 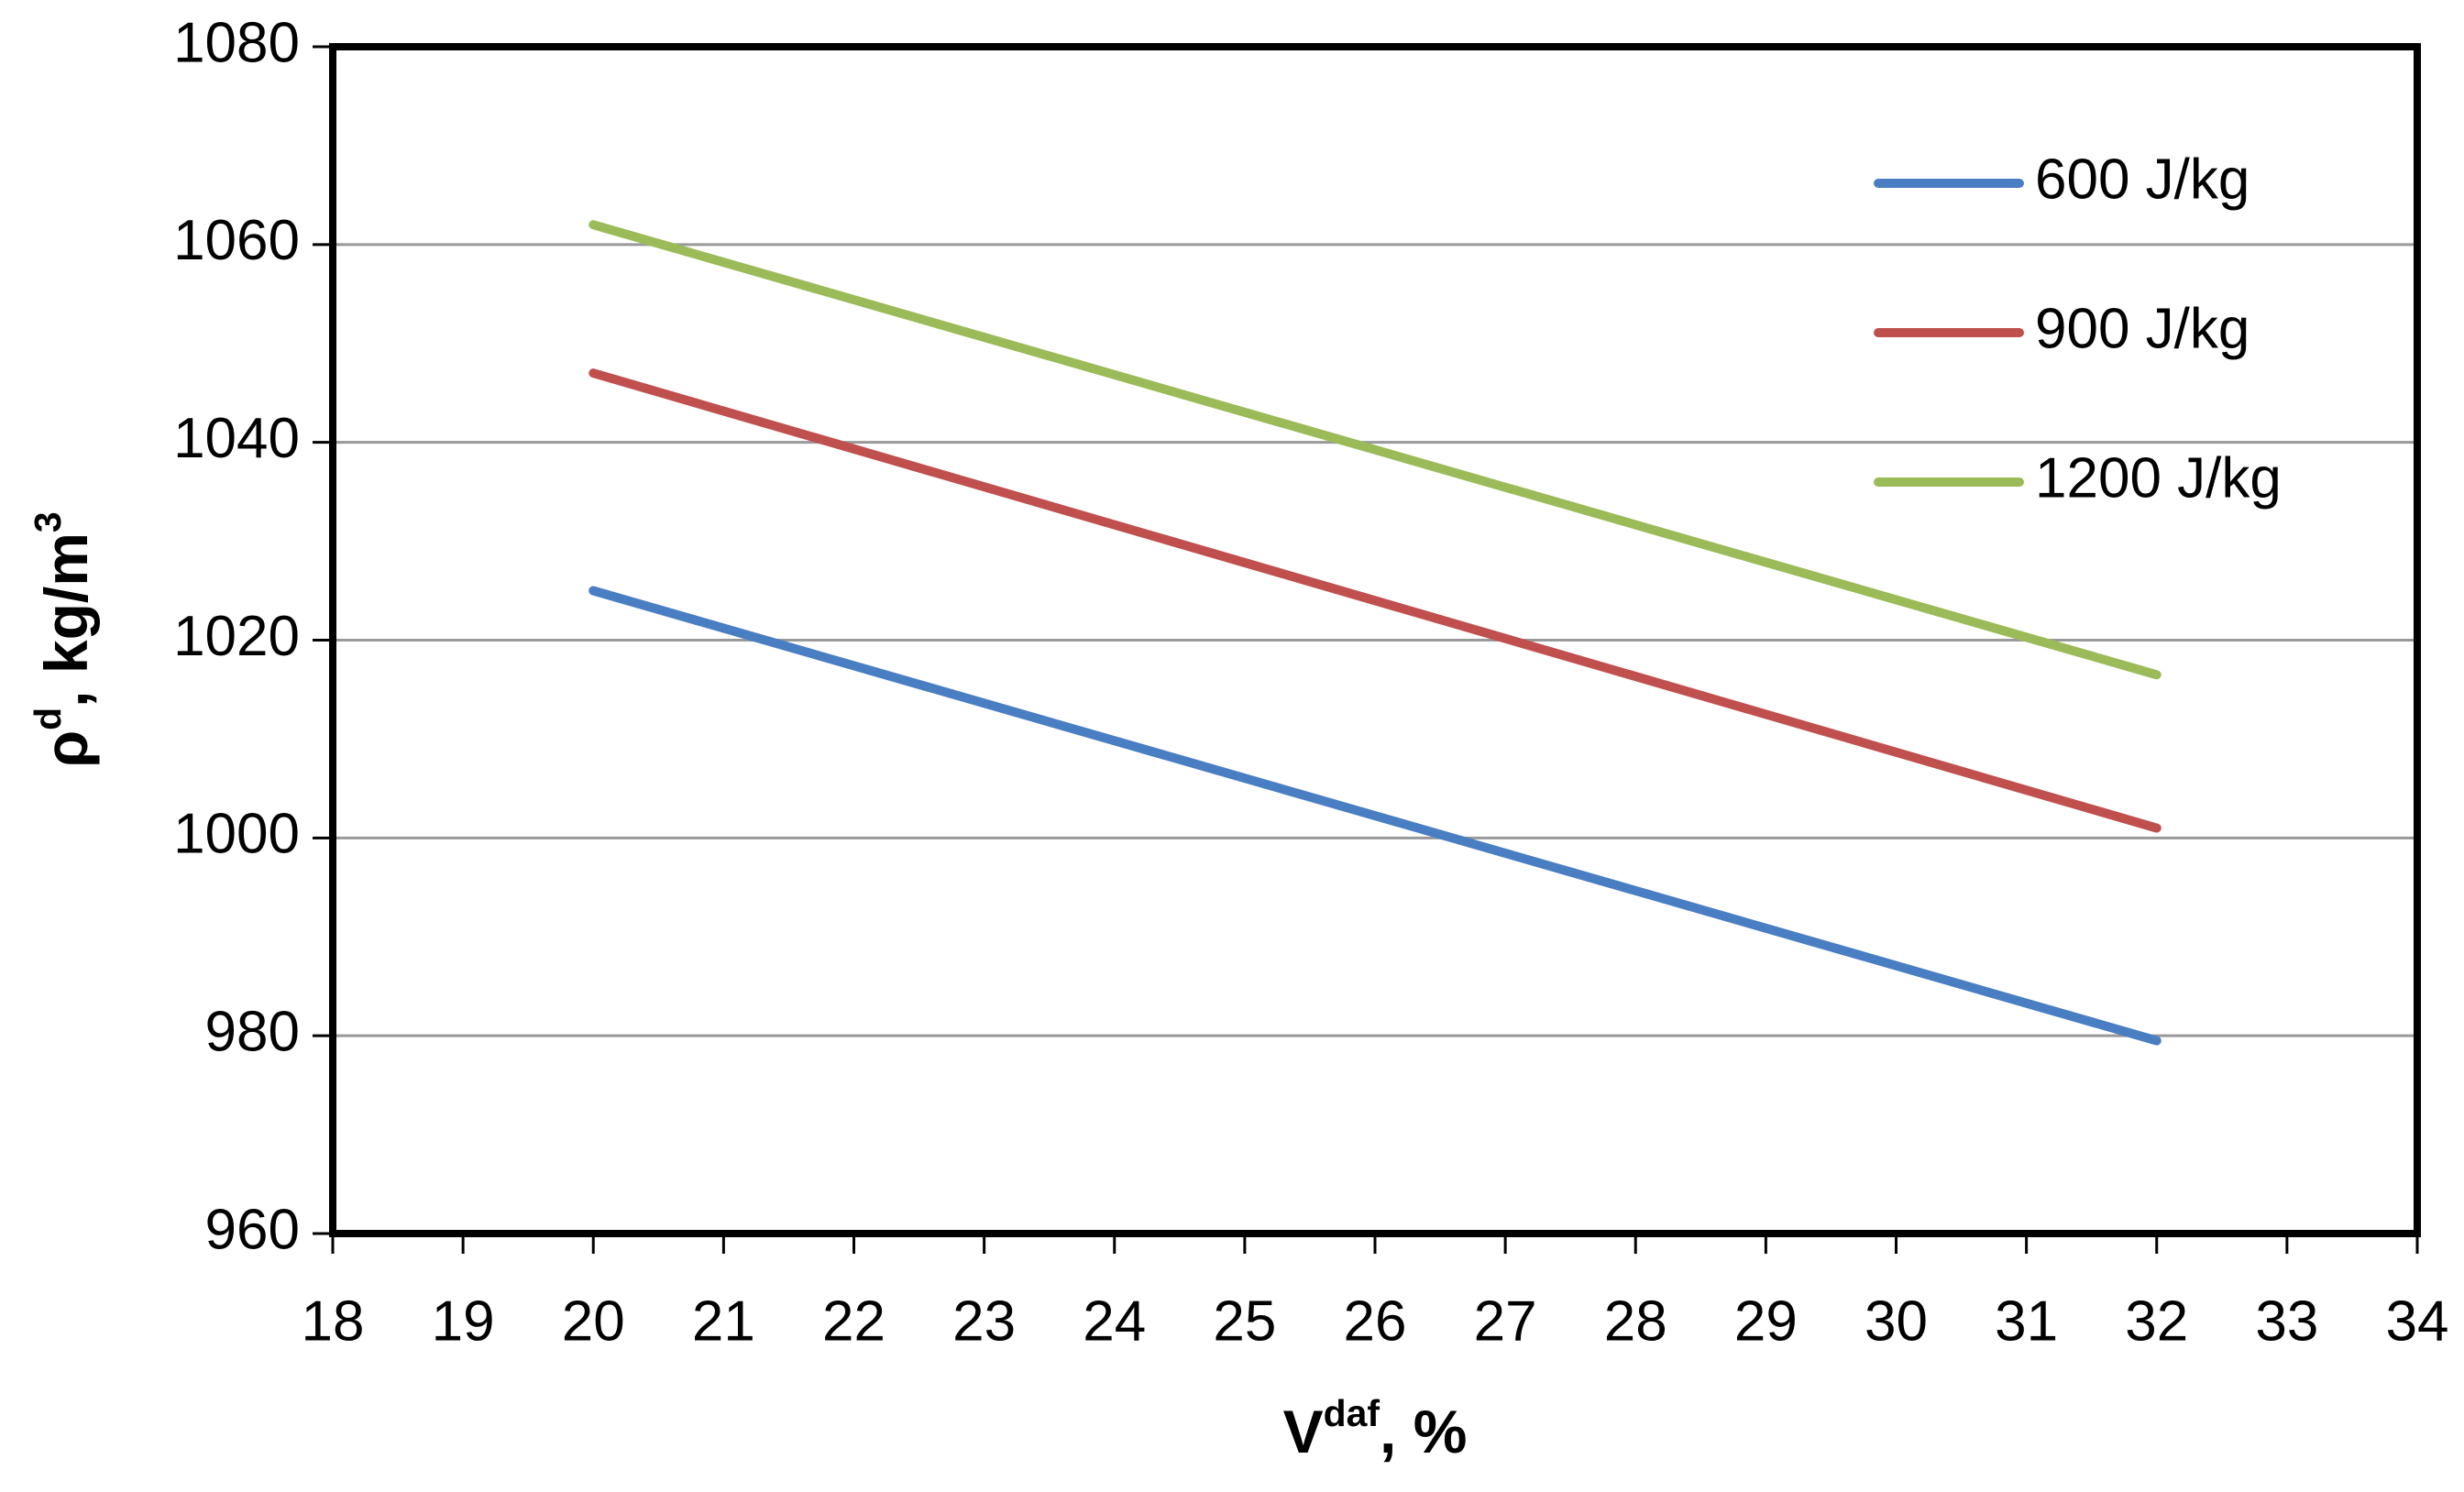 What do you see at coordinates (66, 620) in the screenshot?
I see `label-part: , kg/m` at bounding box center [66, 620].